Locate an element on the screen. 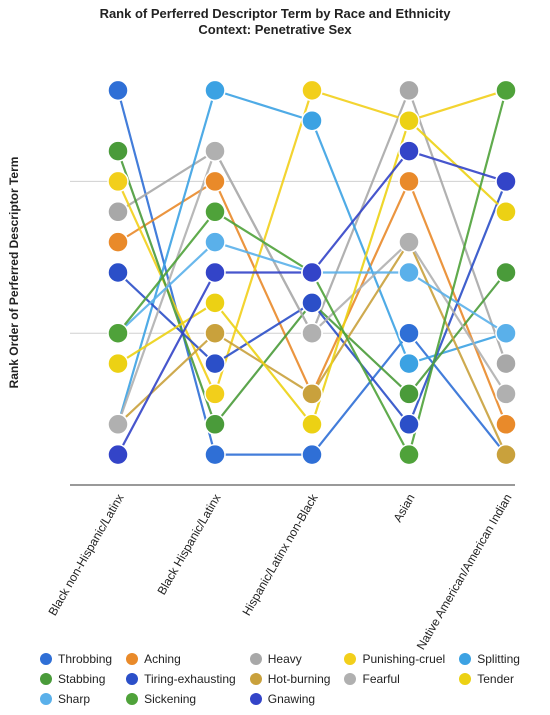 The width and height of the screenshot is (550, 715). x-tick-label: Black Hispanic/Latinx is located at coordinates (188, 545).